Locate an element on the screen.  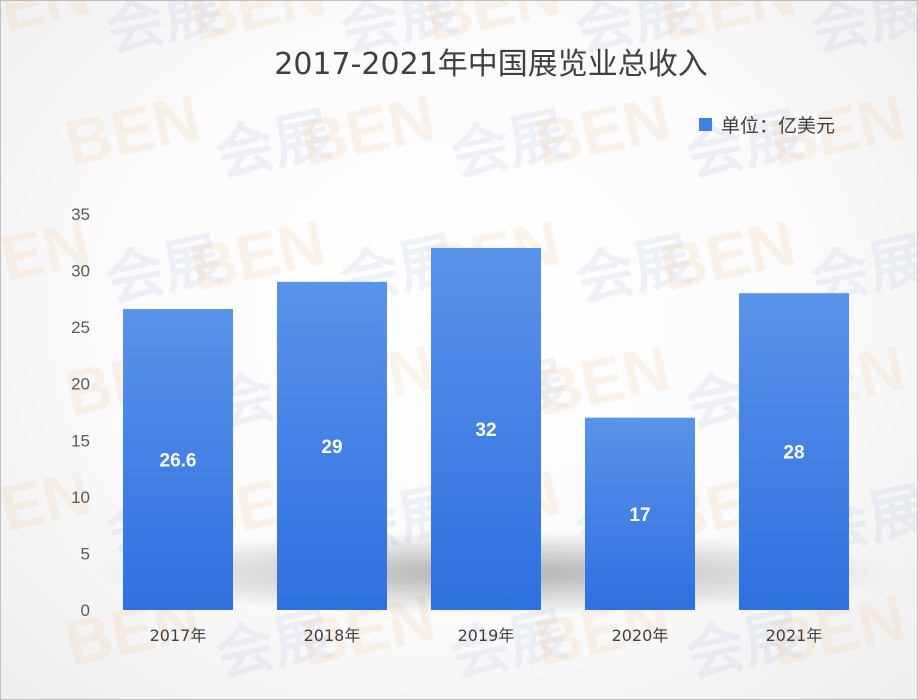
legend: 单位：亿美元 is located at coordinates (767, 126).